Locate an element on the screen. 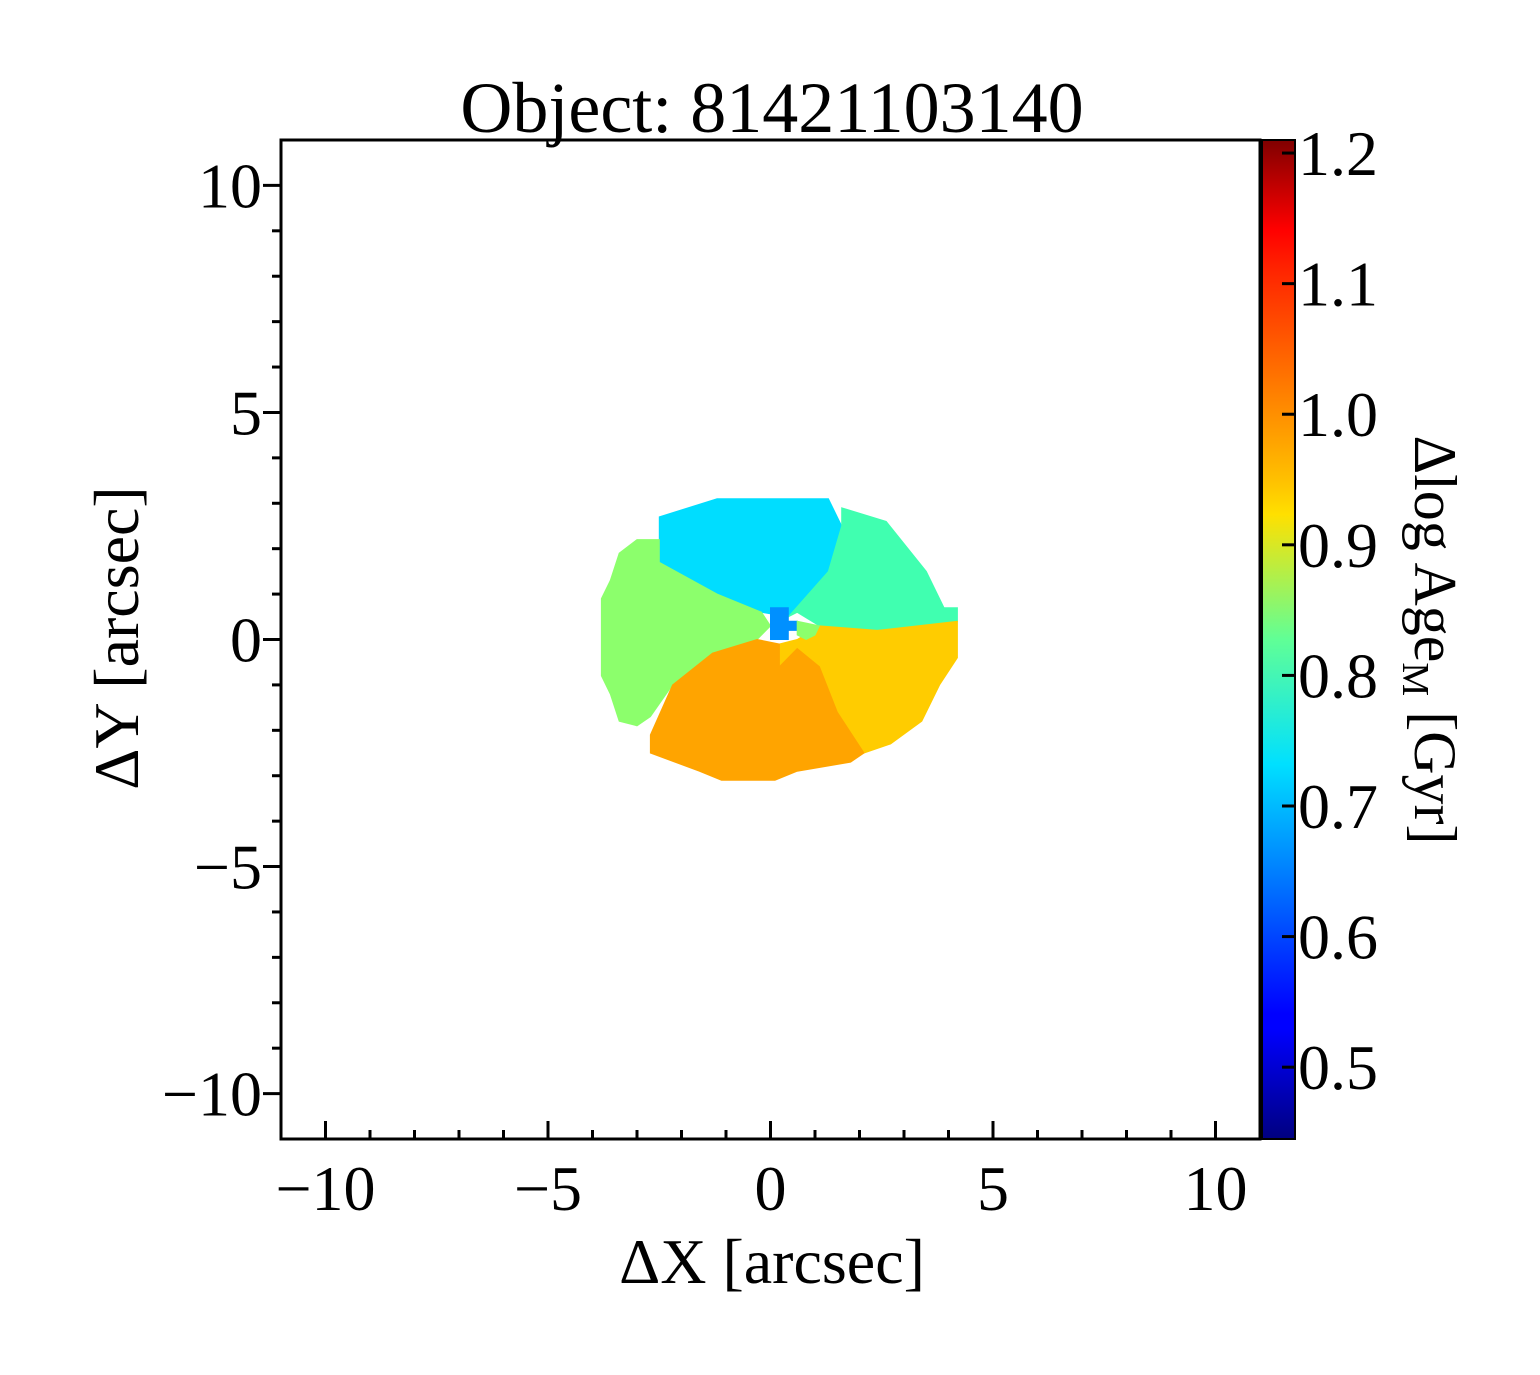  colorbar-tick-label: 0.5 is located at coordinates (1338, 1067).